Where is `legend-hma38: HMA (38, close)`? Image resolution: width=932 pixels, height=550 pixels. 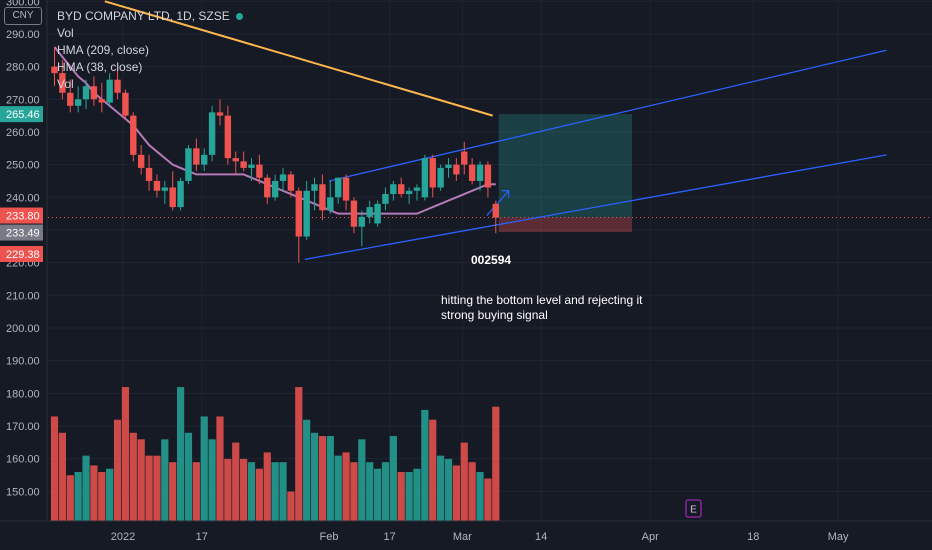 legend-hma38: HMA (38, close) is located at coordinates (100, 67).